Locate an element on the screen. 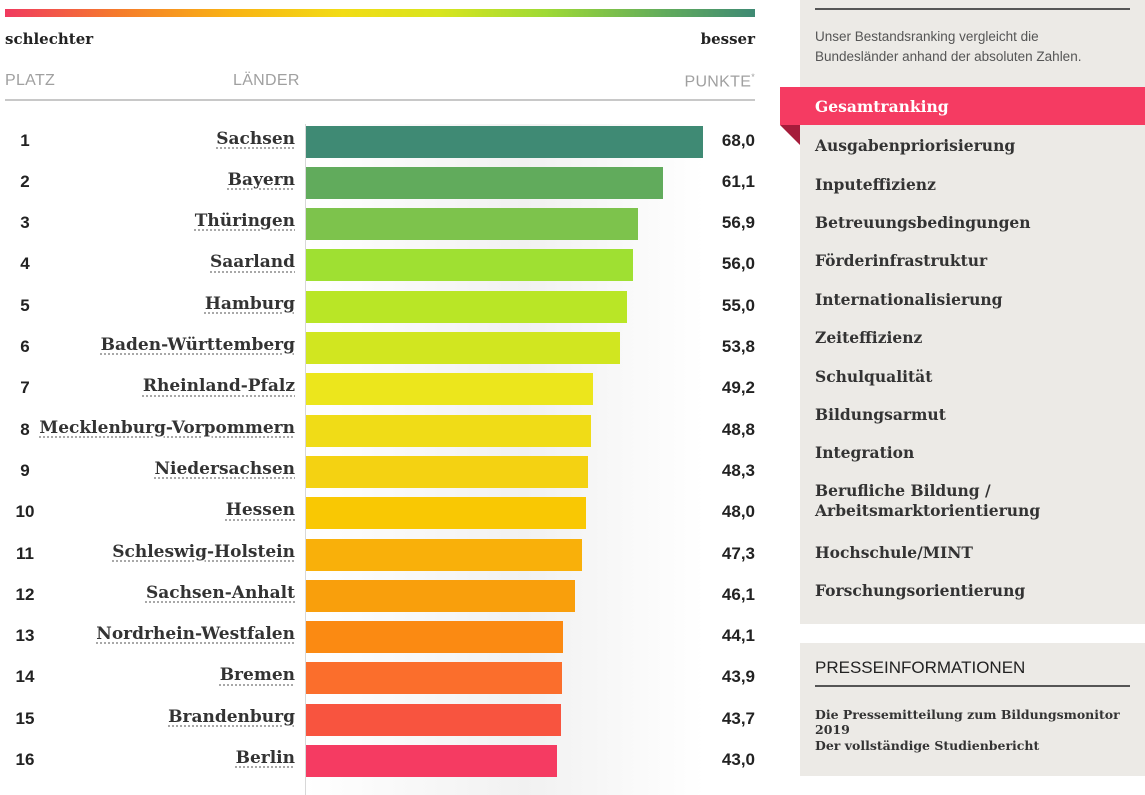 This screenshot has height=795, width=1145. chart-row: 7 Rheinland-Pfalz 49,2 is located at coordinates (380, 389).